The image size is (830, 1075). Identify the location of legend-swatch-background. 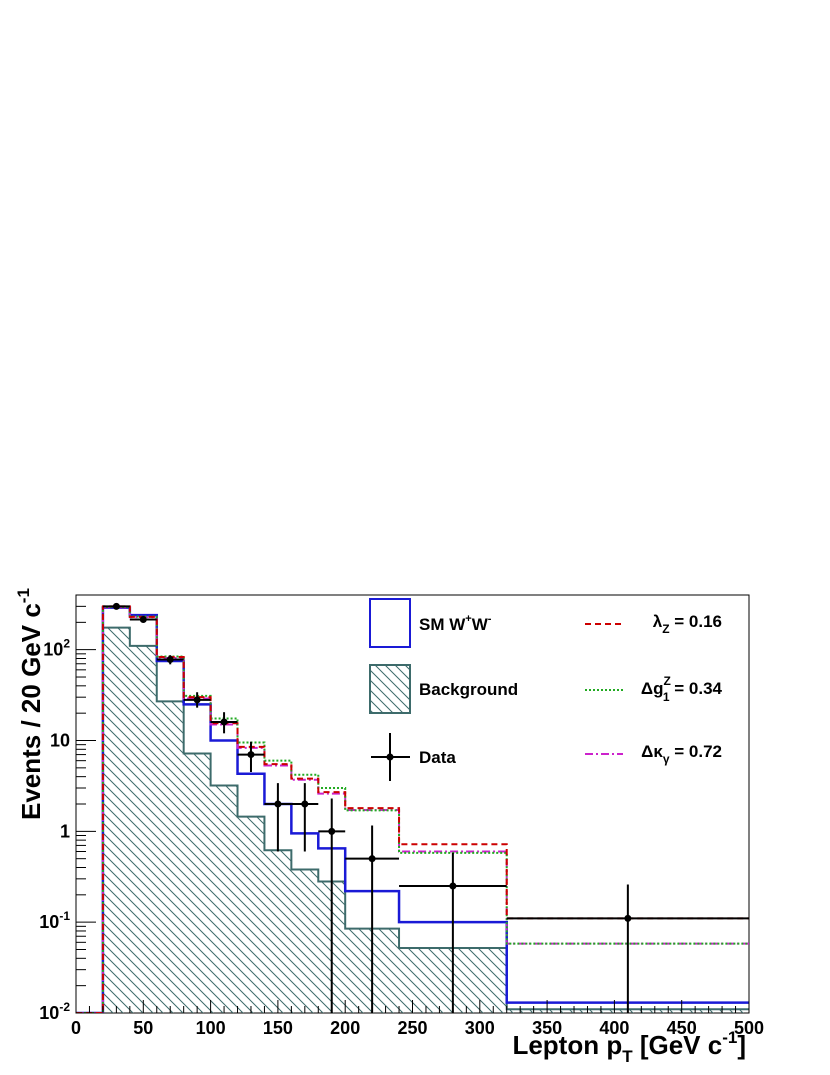
(390, 689).